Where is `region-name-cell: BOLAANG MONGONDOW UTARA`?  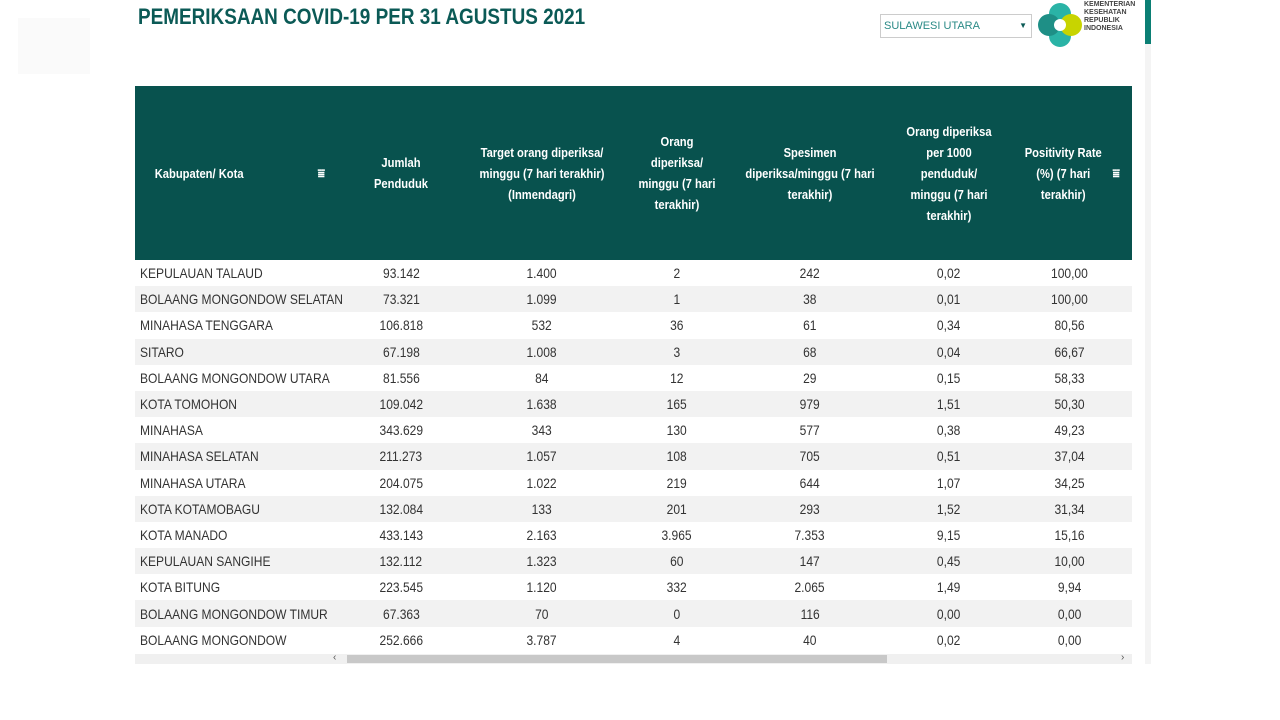
region-name-cell: BOLAANG MONGONDOW UTARA is located at coordinates (239, 378).